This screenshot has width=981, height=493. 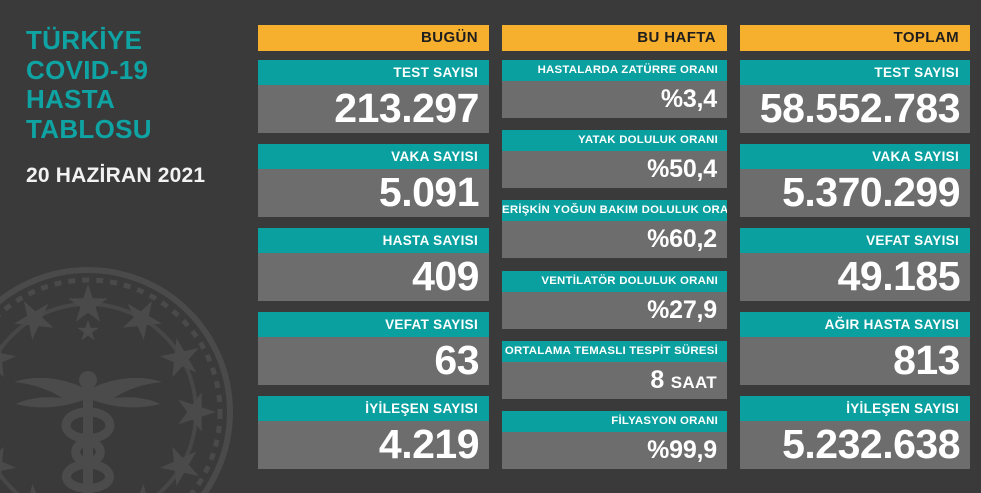 I want to click on stat-value: 213.297, so click(x=373, y=109).